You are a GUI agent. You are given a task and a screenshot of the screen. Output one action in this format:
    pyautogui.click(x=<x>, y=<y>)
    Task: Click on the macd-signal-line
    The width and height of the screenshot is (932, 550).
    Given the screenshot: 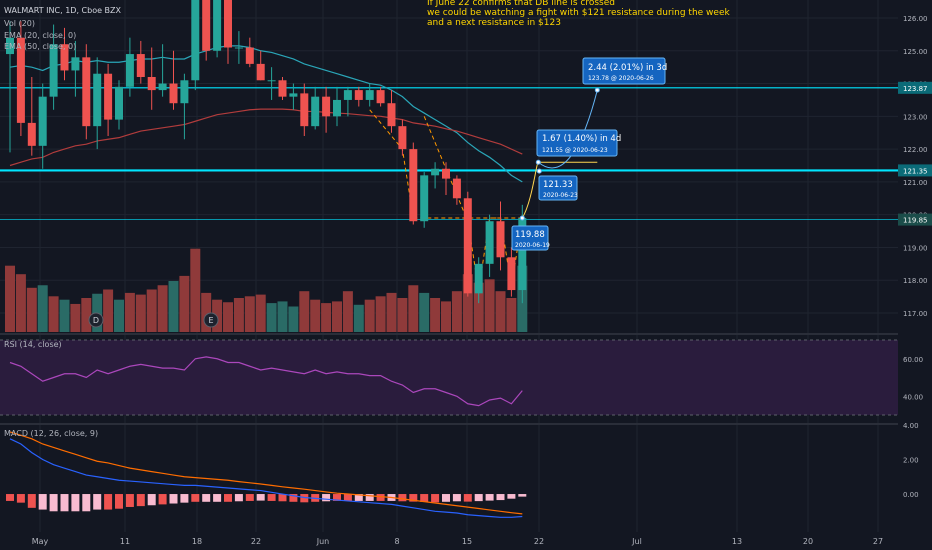 What is the action you would take?
    pyautogui.click(x=266, y=473)
    